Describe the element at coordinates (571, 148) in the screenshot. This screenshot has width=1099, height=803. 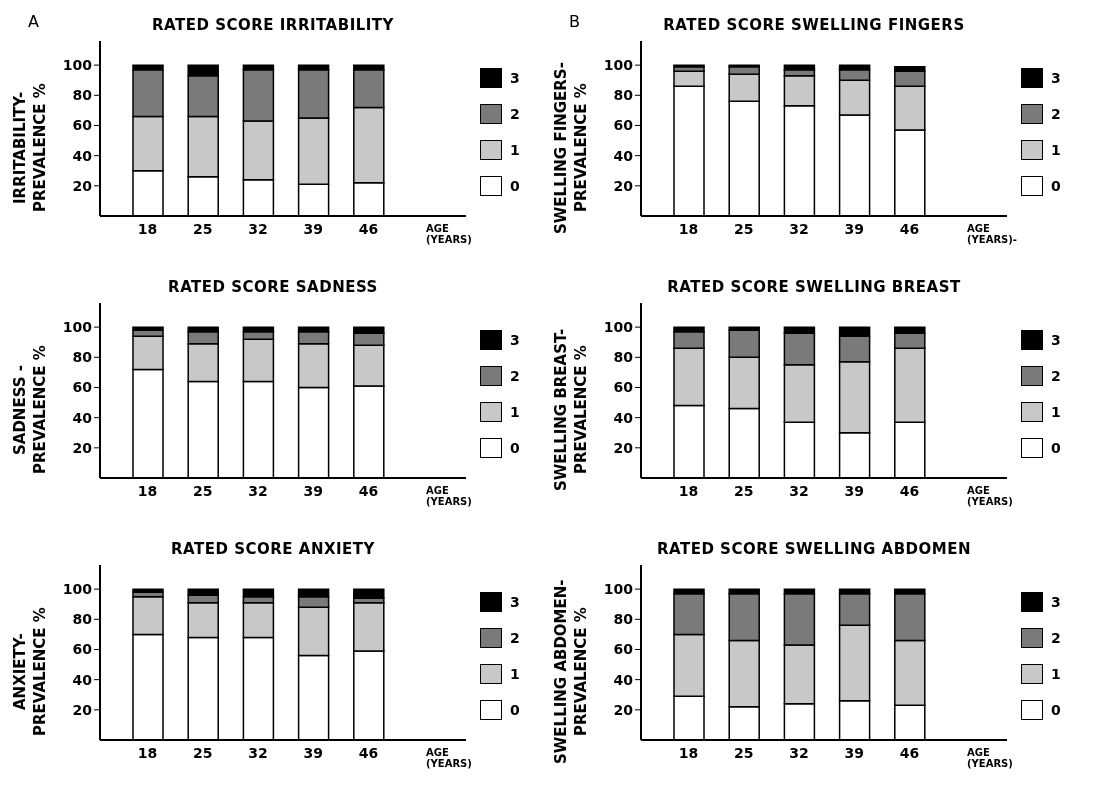
I see `y-axis-title: SWELLING FINGERS- PREVALENCE %` at that location.